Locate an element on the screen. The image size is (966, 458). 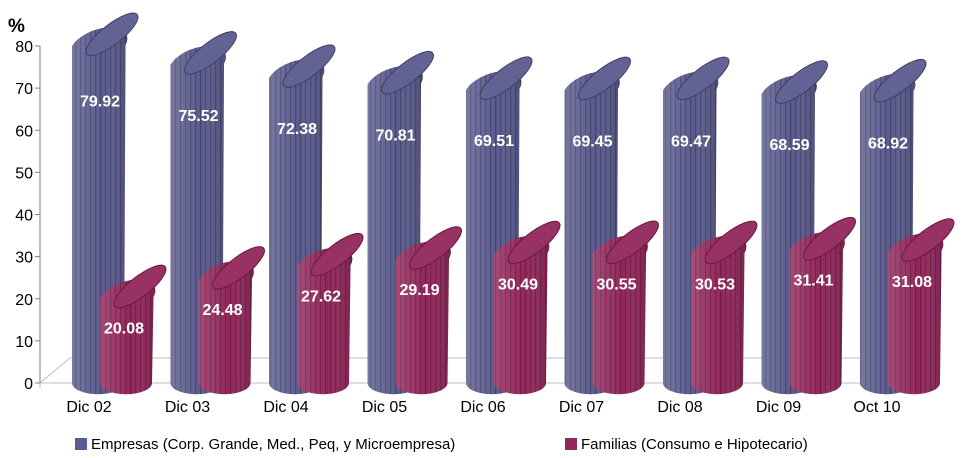
x-tick-label: Dic 02 is located at coordinates (88, 407).